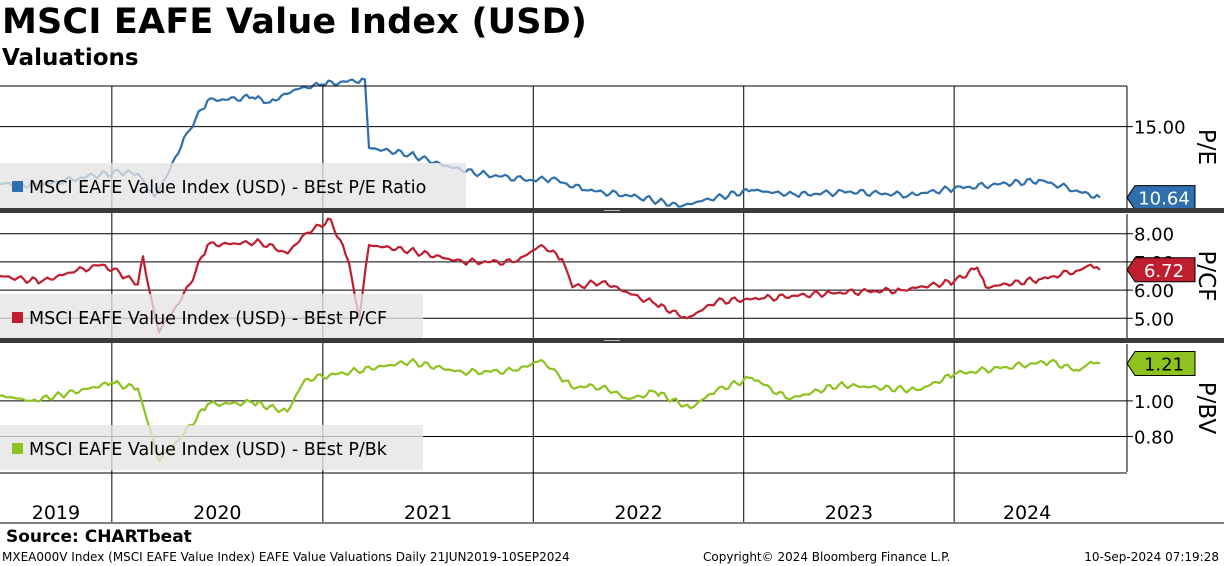 This screenshot has width=1224, height=566. Describe the element at coordinates (17, 186) in the screenshot. I see `pe-legend-swatch` at that location.